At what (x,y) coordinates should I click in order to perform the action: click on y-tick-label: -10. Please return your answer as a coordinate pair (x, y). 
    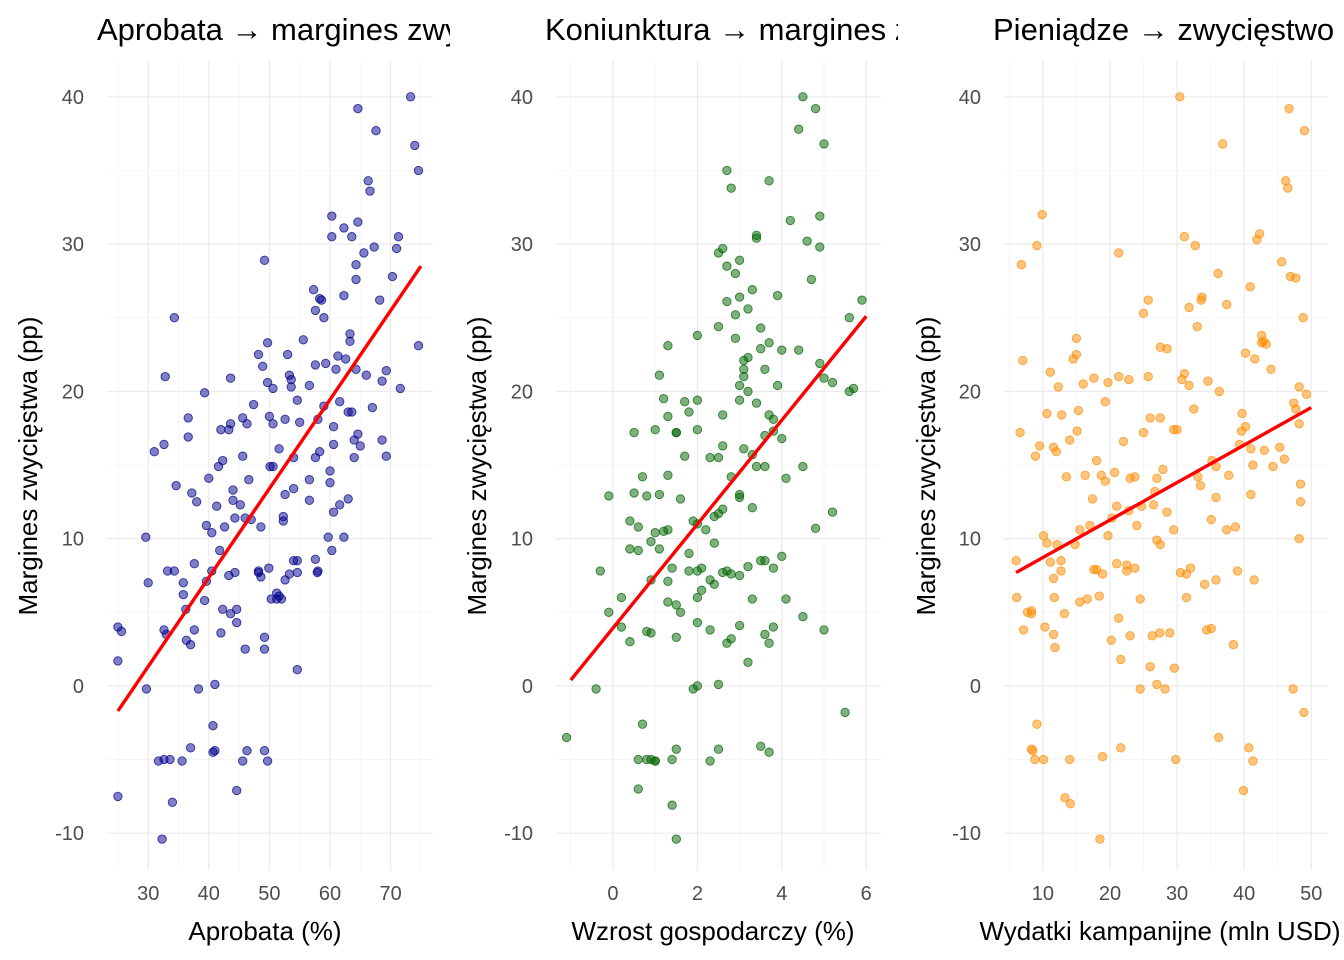
    Looking at the image, I should click on (966, 834).